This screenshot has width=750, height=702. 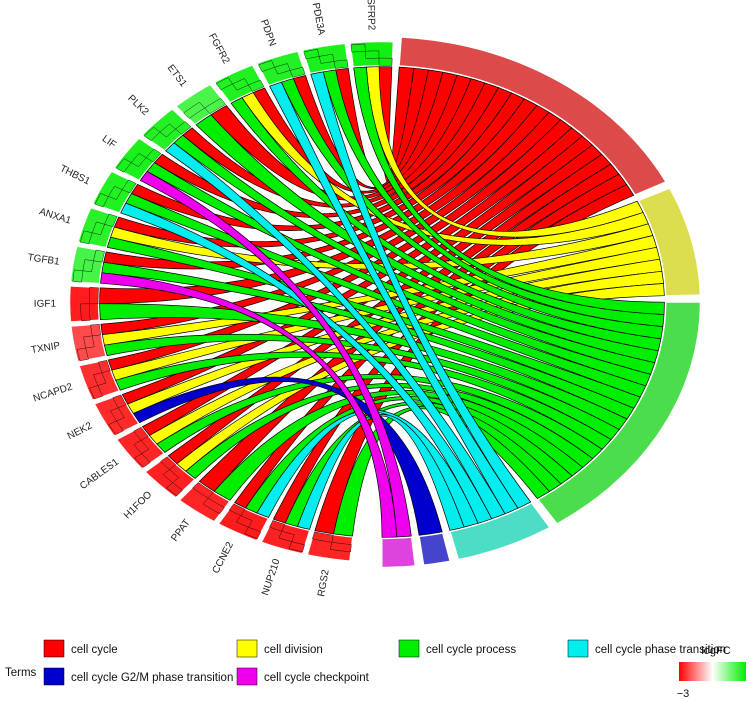 I want to click on term-block-cell-division, so click(x=669, y=242).